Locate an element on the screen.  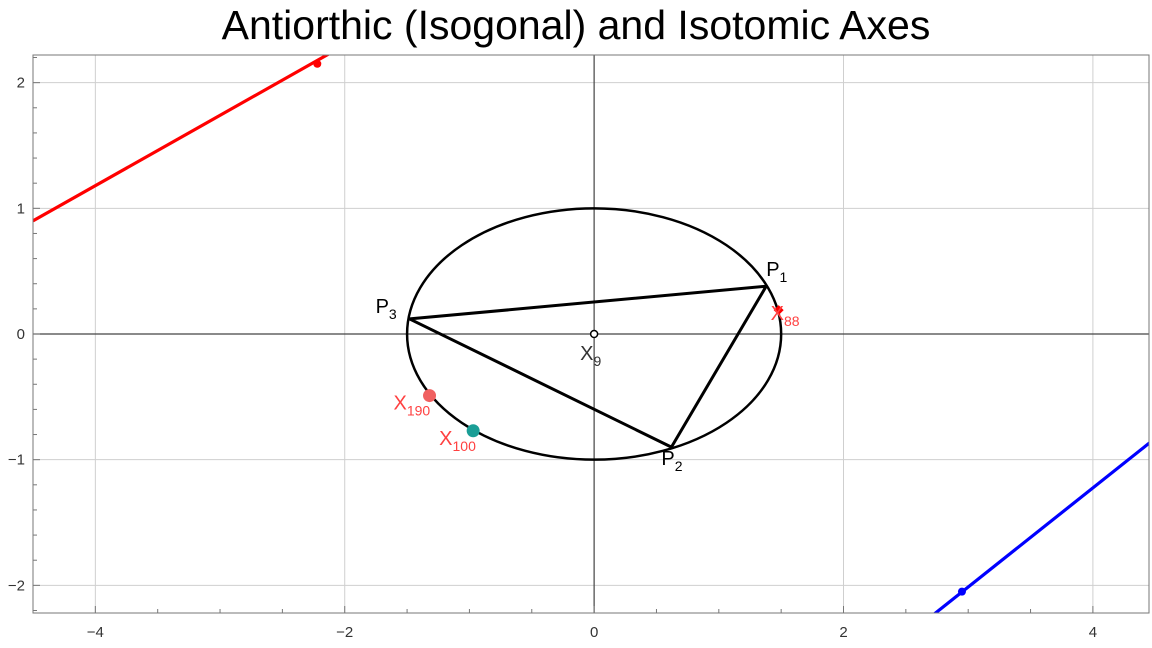
labels-layer: P1 P2 P3 X9 X88 X190 X100 is located at coordinates (588, 366).